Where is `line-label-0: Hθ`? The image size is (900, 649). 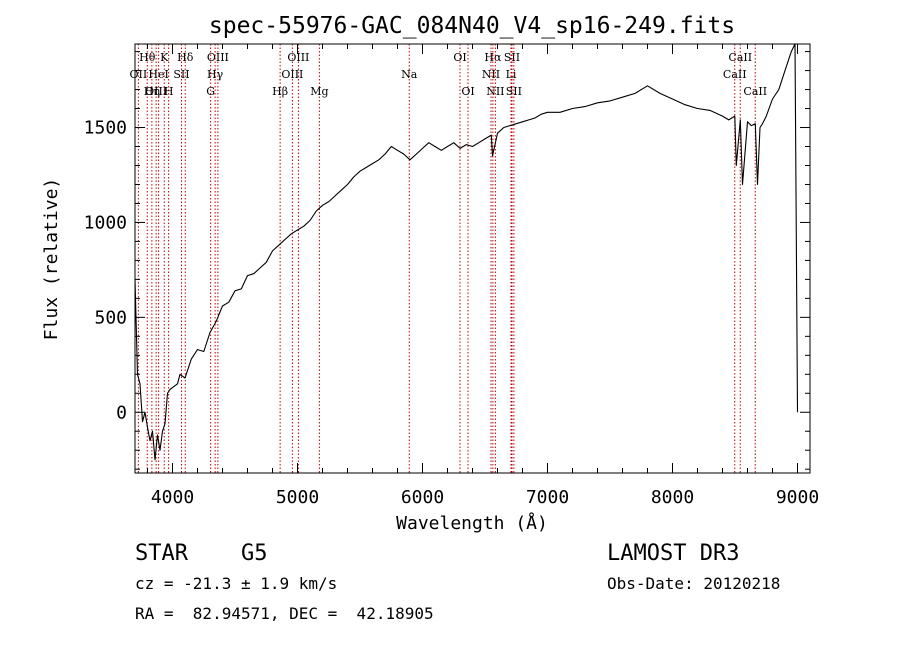
line-label-0: Hθ is located at coordinates (147, 57).